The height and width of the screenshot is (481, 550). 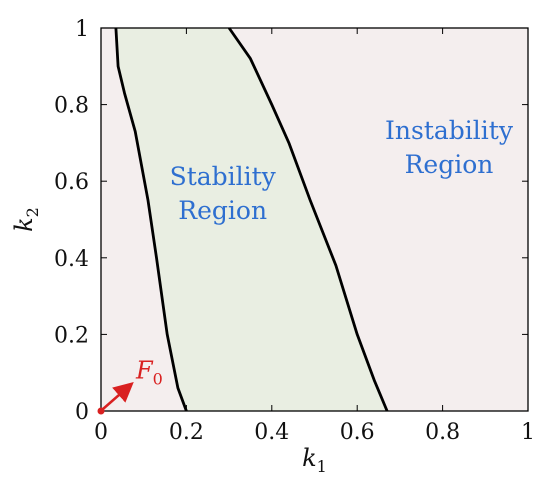 What do you see at coordinates (71, 335) in the screenshot?
I see `y-tick-label: 0.2` at bounding box center [71, 335].